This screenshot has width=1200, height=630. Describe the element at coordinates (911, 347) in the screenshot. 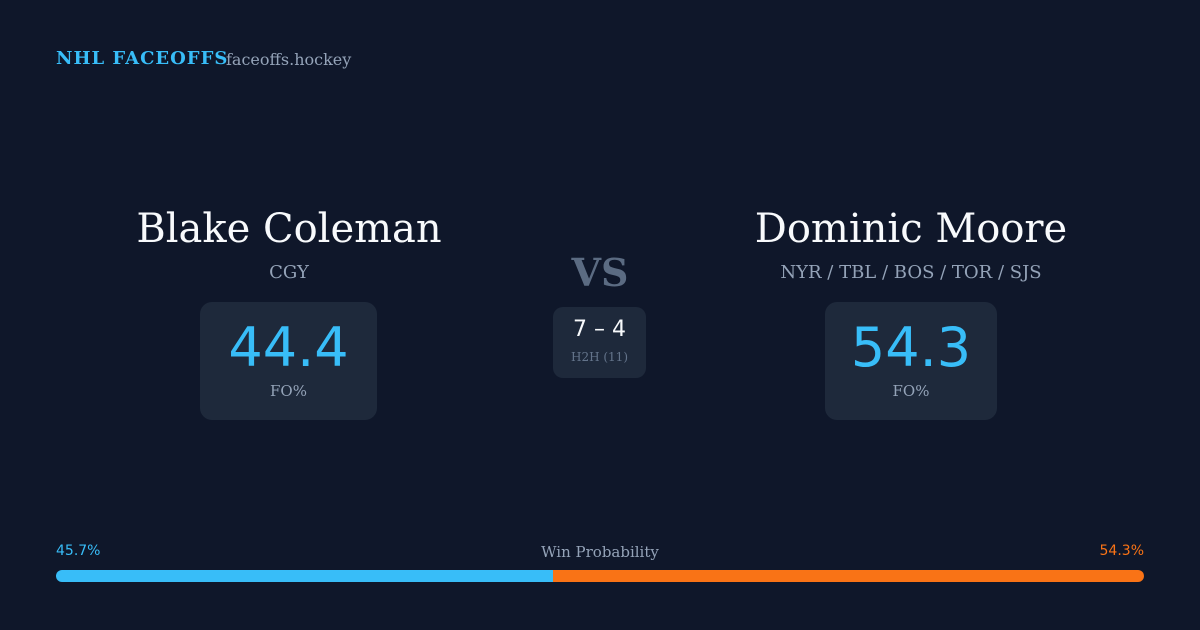

I see `fo-pct: 54.3` at that location.